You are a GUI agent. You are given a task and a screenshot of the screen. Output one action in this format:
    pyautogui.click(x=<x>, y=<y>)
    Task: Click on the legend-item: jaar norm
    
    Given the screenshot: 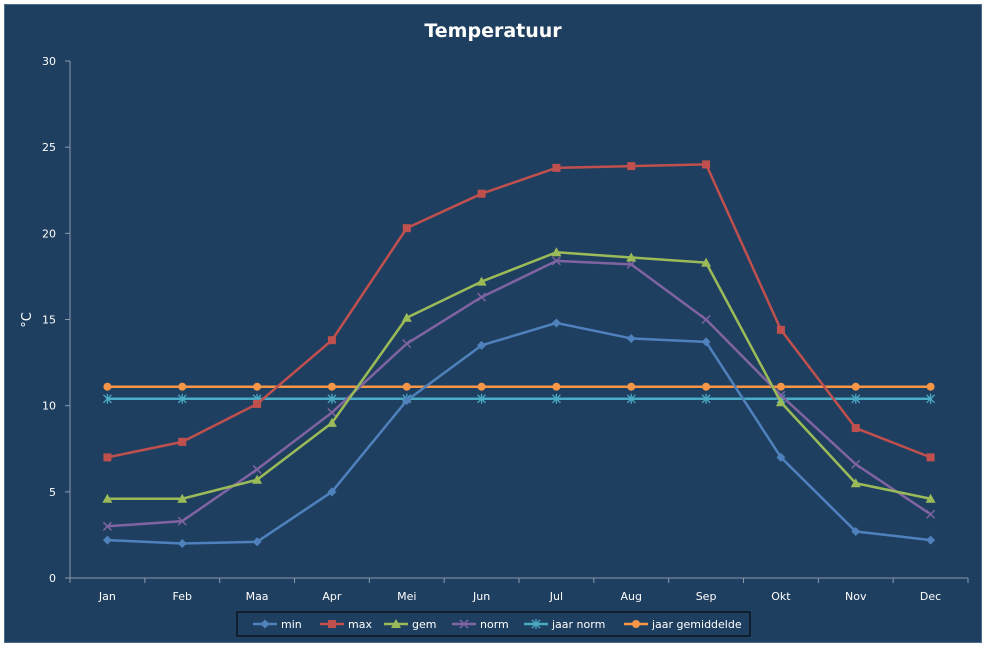 What is the action you would take?
    pyautogui.click(x=564, y=624)
    